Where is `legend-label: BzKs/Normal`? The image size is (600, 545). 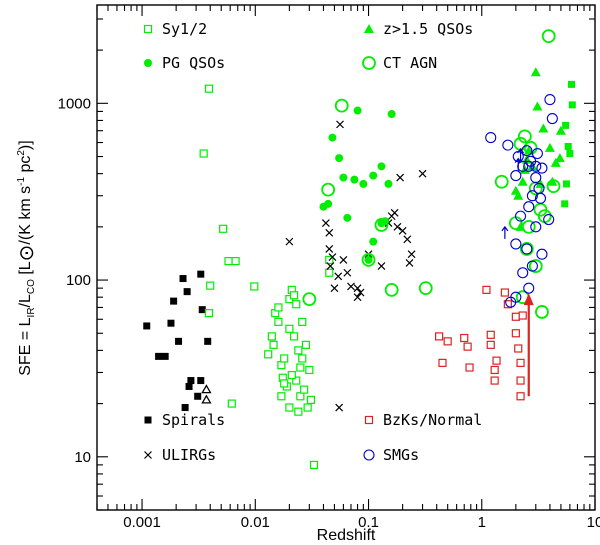
legend-label: BzKs/Normal is located at coordinates (432, 420).